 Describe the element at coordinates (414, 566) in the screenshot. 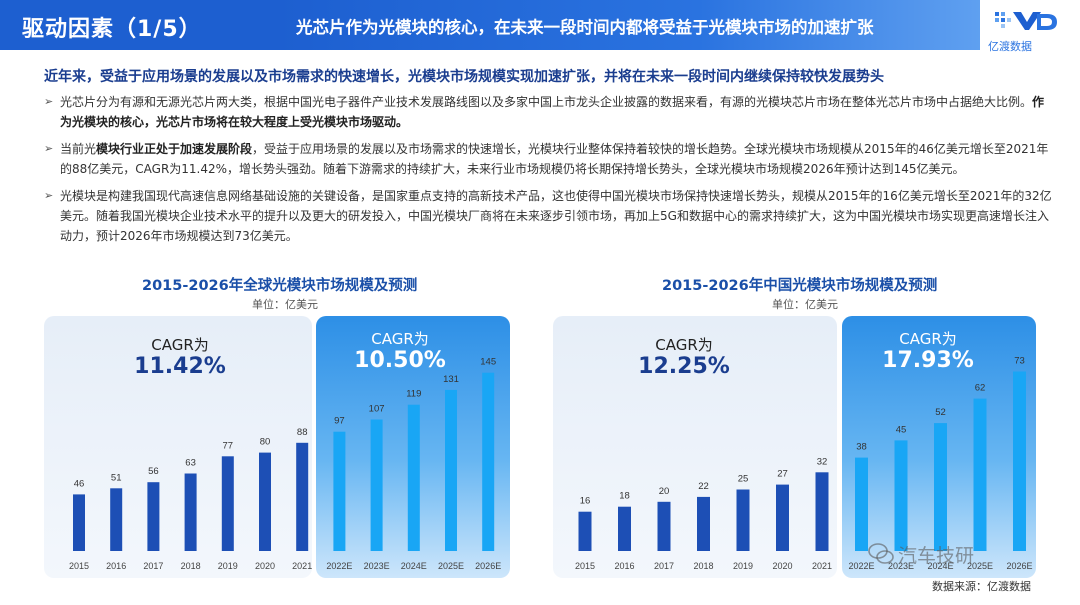

I see `category-label-global-2024E: 2024E` at that location.